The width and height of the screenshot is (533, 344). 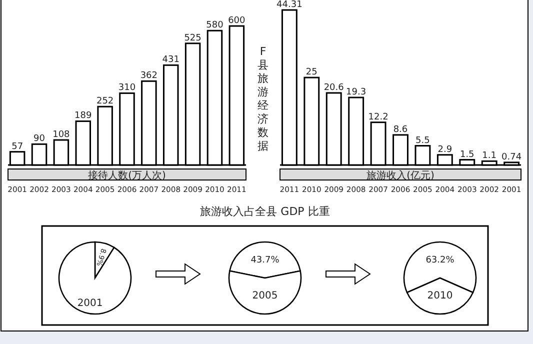 I want to click on x-axis-title: 旅游收入(亿元), so click(x=400, y=176).